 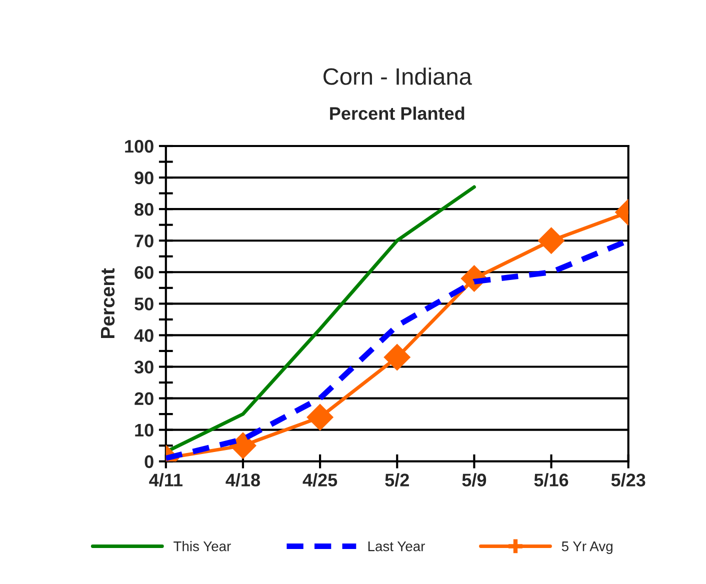 What do you see at coordinates (139, 146) in the screenshot?
I see `y-tick-label: 100` at bounding box center [139, 146].